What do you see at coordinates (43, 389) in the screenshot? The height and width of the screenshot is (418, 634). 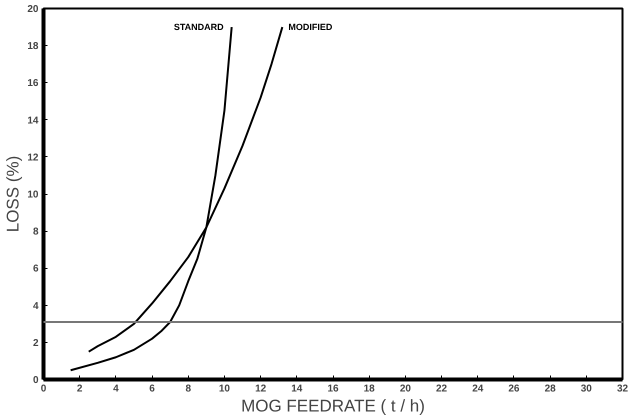 I see `x-tick-label: 0` at bounding box center [43, 389].